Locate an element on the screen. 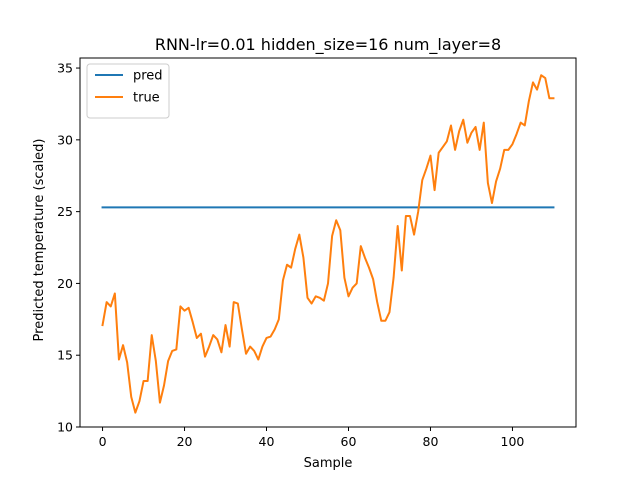  x-tick-label: 80 is located at coordinates (431, 441).